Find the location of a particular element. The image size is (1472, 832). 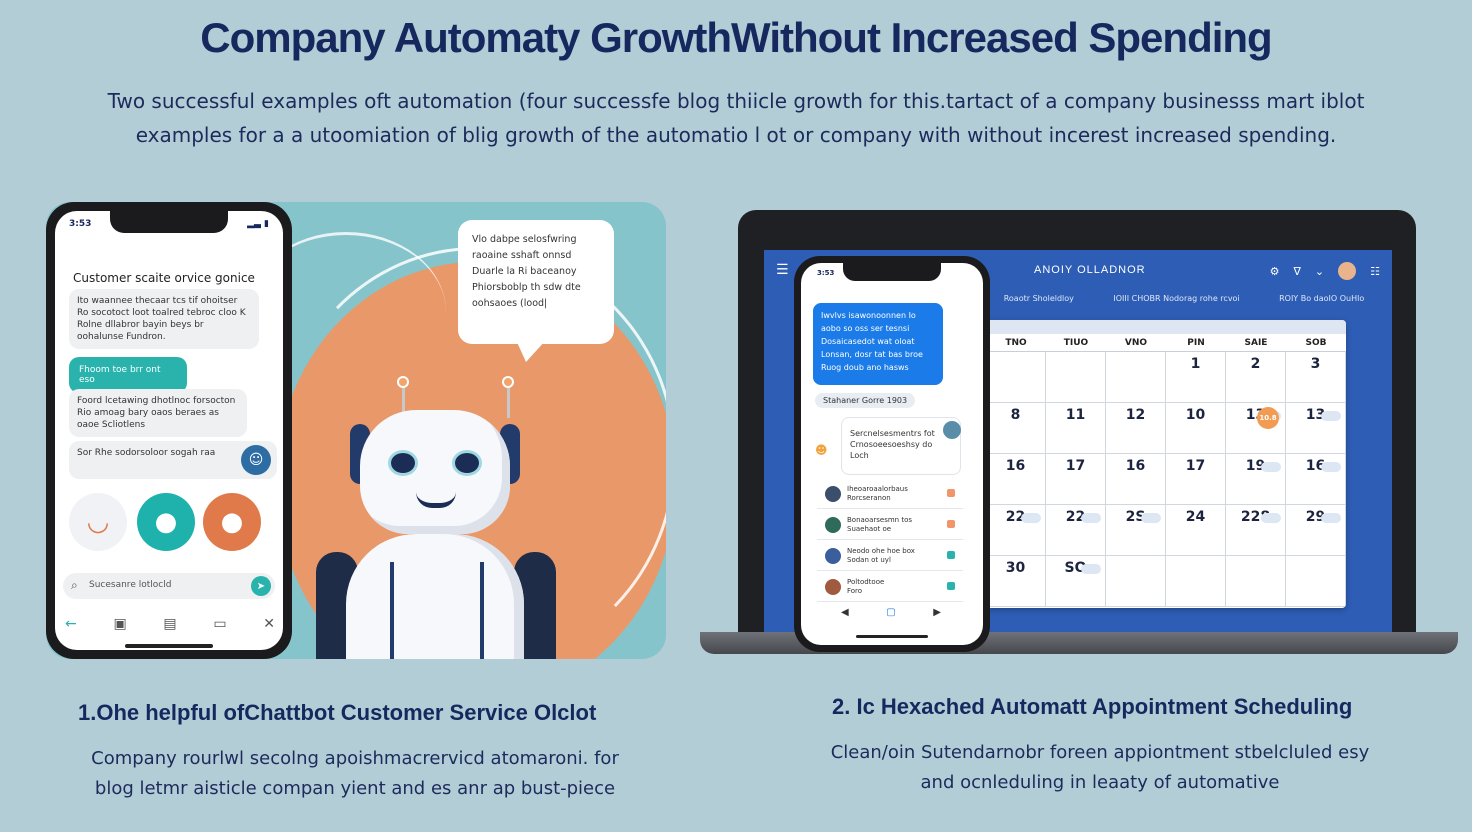

calendar-day-cell: 2S is located at coordinates (1136, 530).